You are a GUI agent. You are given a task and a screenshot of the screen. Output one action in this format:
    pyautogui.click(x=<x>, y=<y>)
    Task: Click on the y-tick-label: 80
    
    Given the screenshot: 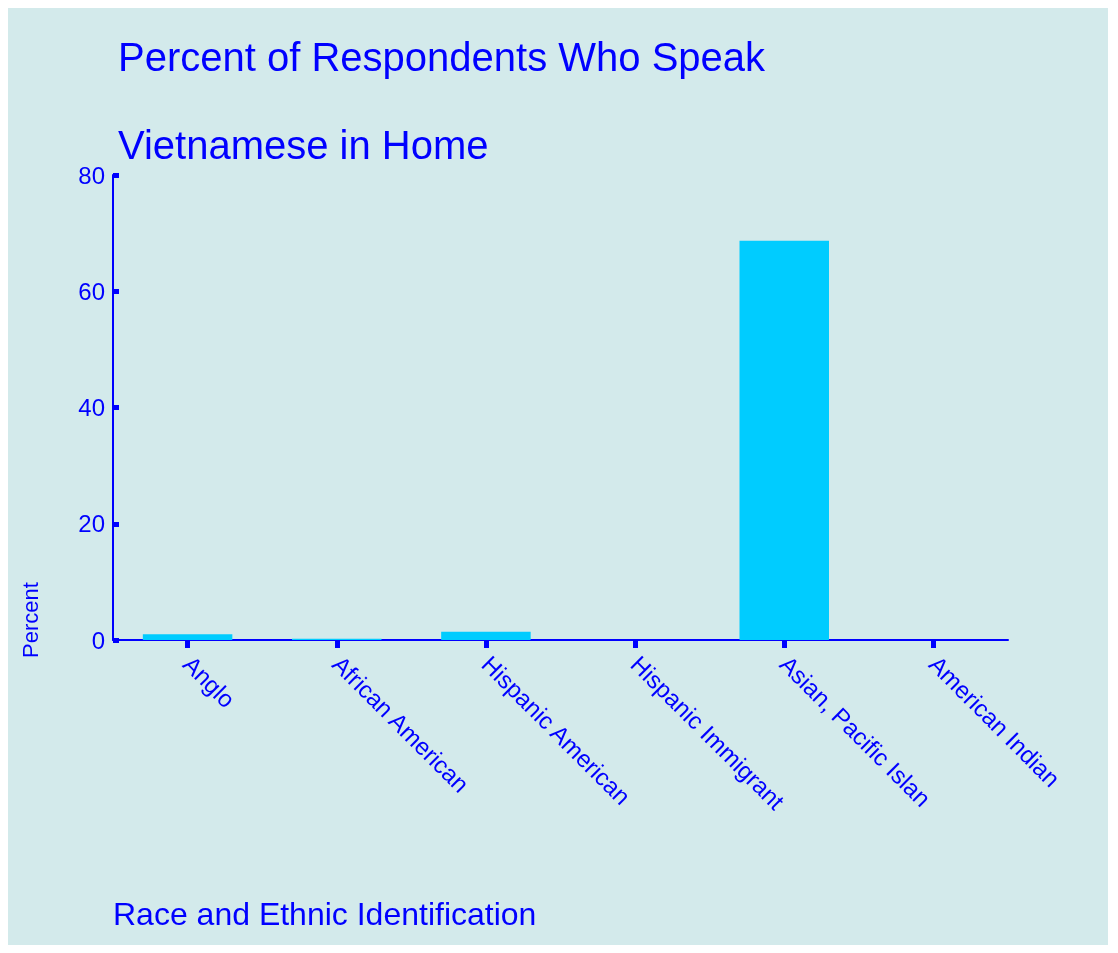 What is the action you would take?
    pyautogui.click(x=91, y=175)
    